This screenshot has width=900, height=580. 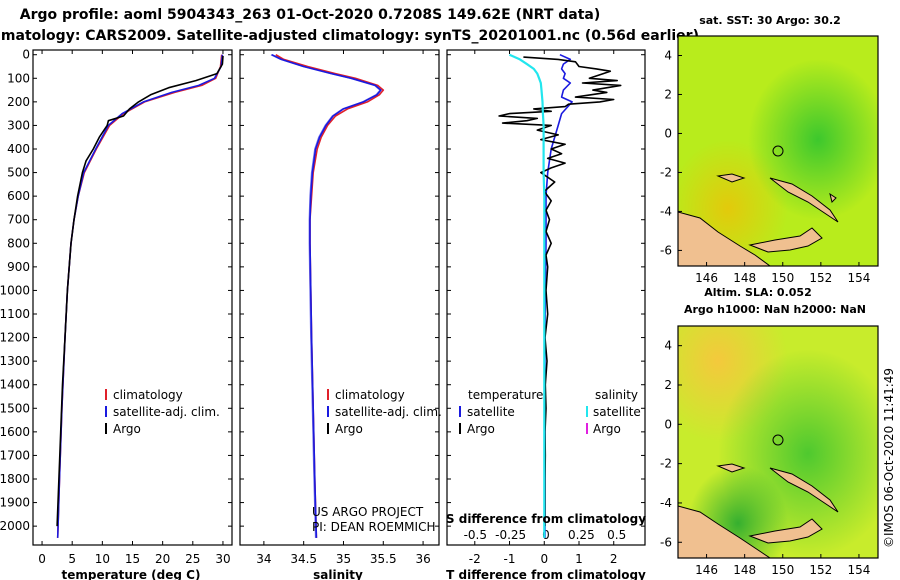 I want to click on depth-tick-label: 600, so click(x=18, y=196).